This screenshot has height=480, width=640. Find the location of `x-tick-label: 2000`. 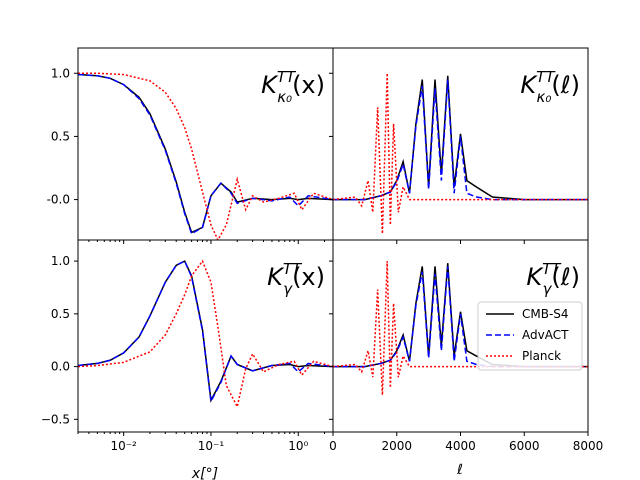

x-tick-label: 2000 is located at coordinates (396, 446).